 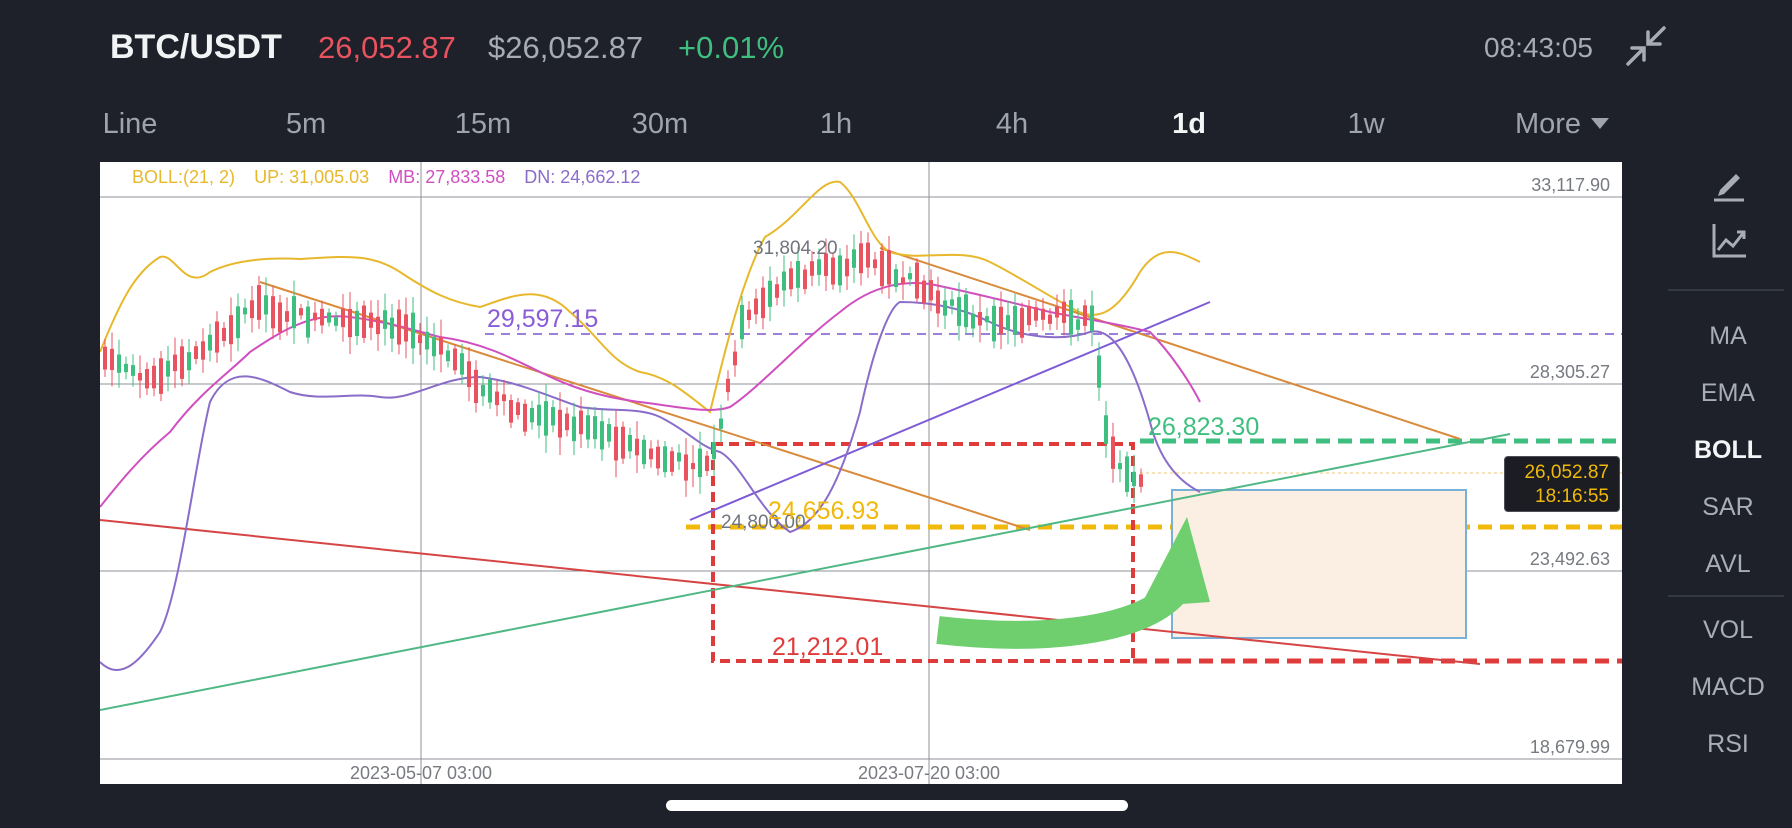 What do you see at coordinates (306, 124) in the screenshot?
I see `tab-5m: 5m` at bounding box center [306, 124].